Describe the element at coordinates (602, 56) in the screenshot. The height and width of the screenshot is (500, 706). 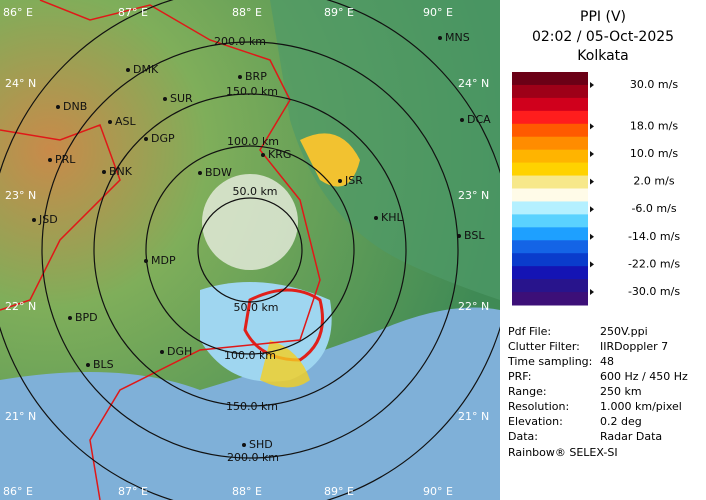
I see `legend-station: Kolkata` at that location.